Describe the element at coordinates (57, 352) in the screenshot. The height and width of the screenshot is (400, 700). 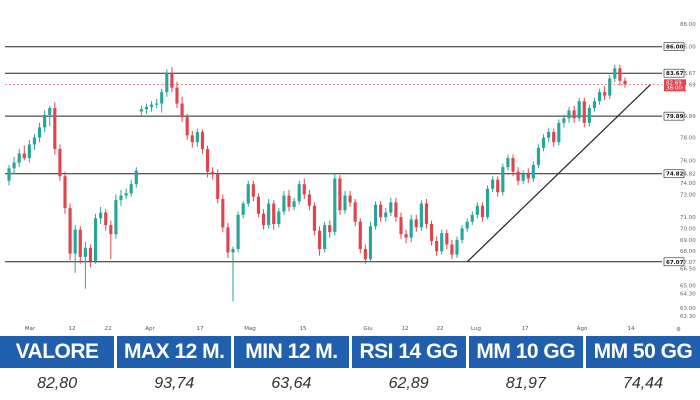
I see `stats-header-valore: VALORE` at that location.